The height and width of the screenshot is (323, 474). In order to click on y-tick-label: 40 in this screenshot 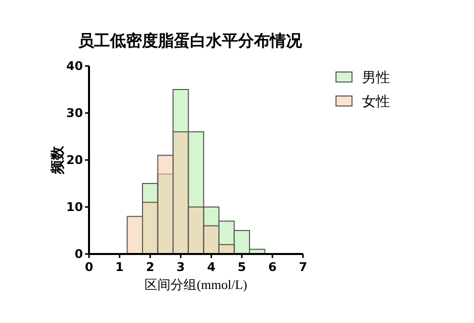, I will do `click(74, 66)`.